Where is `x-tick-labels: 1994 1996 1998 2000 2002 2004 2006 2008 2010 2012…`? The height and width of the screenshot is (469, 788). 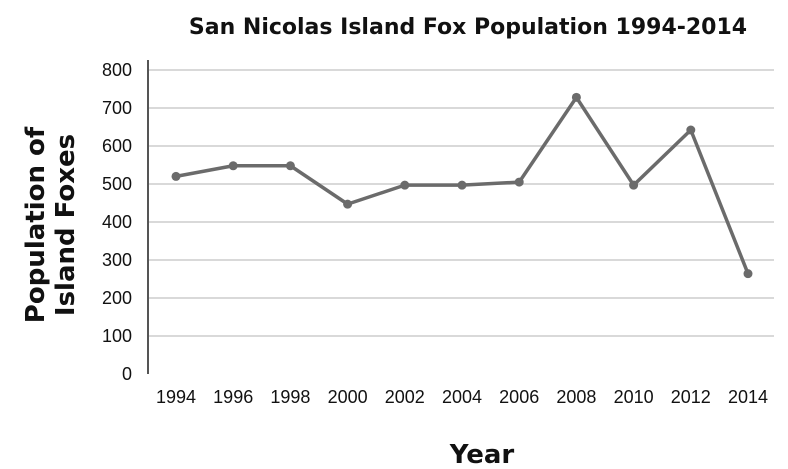 x-tick-labels: 1994 1996 1998 2000 2002 2004 2006 2008 2010 2012… is located at coordinates (462, 397).